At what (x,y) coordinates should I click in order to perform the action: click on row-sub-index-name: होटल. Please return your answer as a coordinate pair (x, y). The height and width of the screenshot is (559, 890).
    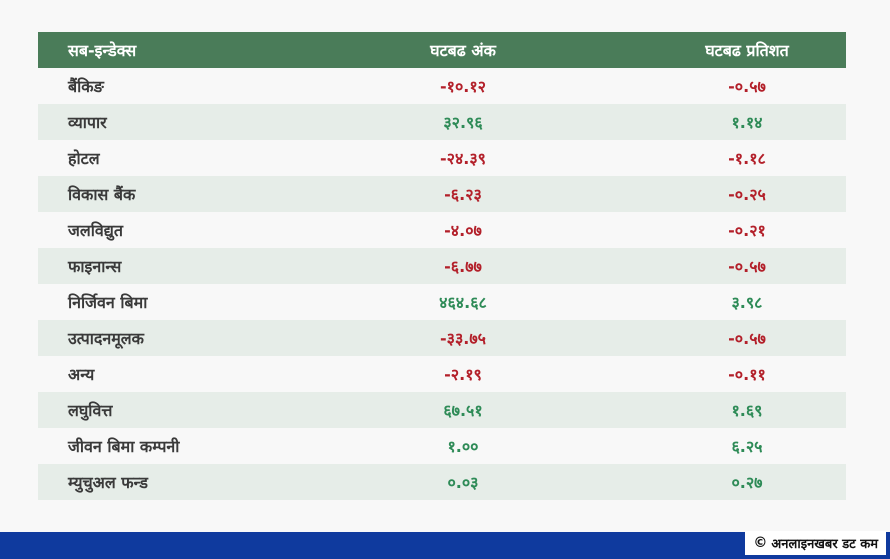
    Looking at the image, I should click on (84, 158).